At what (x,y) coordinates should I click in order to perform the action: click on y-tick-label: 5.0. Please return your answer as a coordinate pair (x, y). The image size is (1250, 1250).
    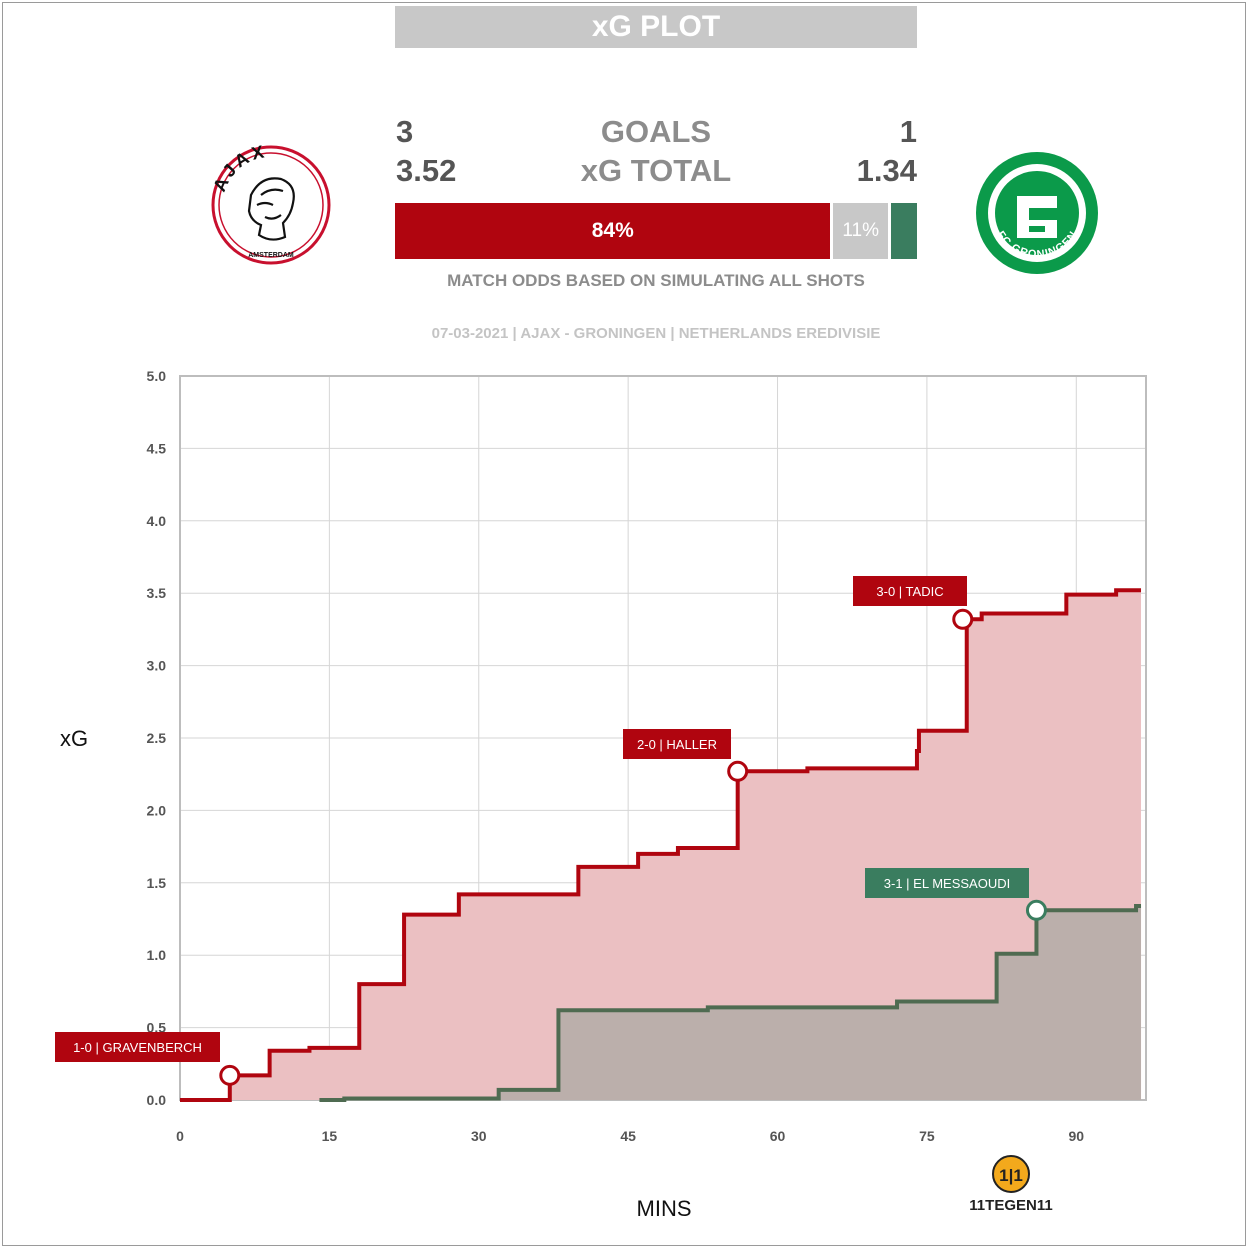
    Looking at the image, I should click on (157, 376).